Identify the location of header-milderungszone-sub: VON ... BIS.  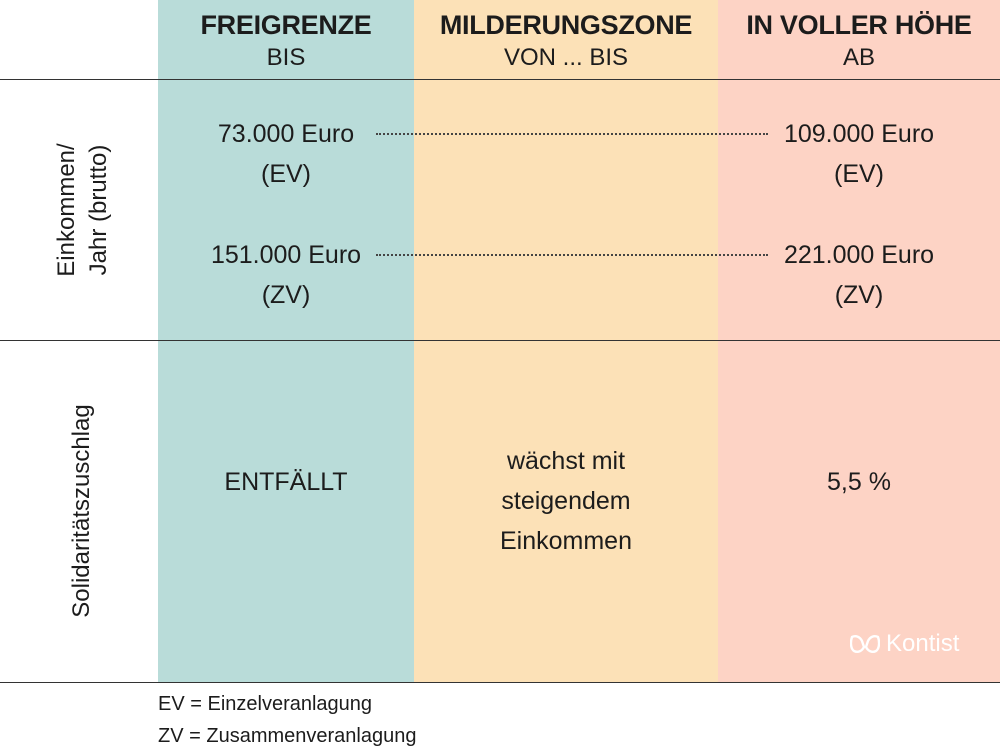
(566, 57).